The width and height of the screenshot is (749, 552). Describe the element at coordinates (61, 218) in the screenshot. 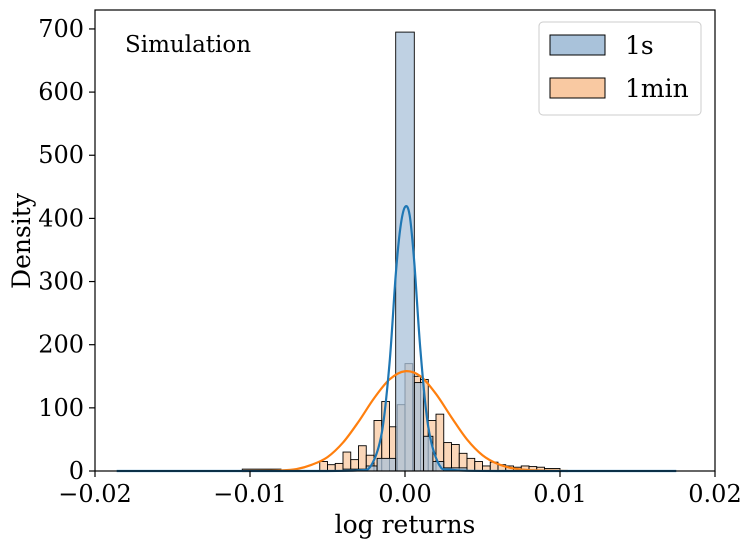

I see `y-tick-label-4: 400` at that location.